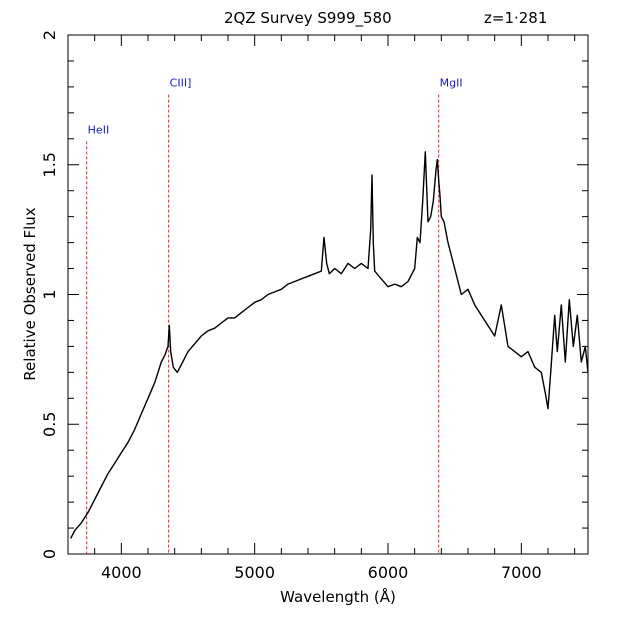  I want to click on y-tick-label: 2, so click(49, 35).